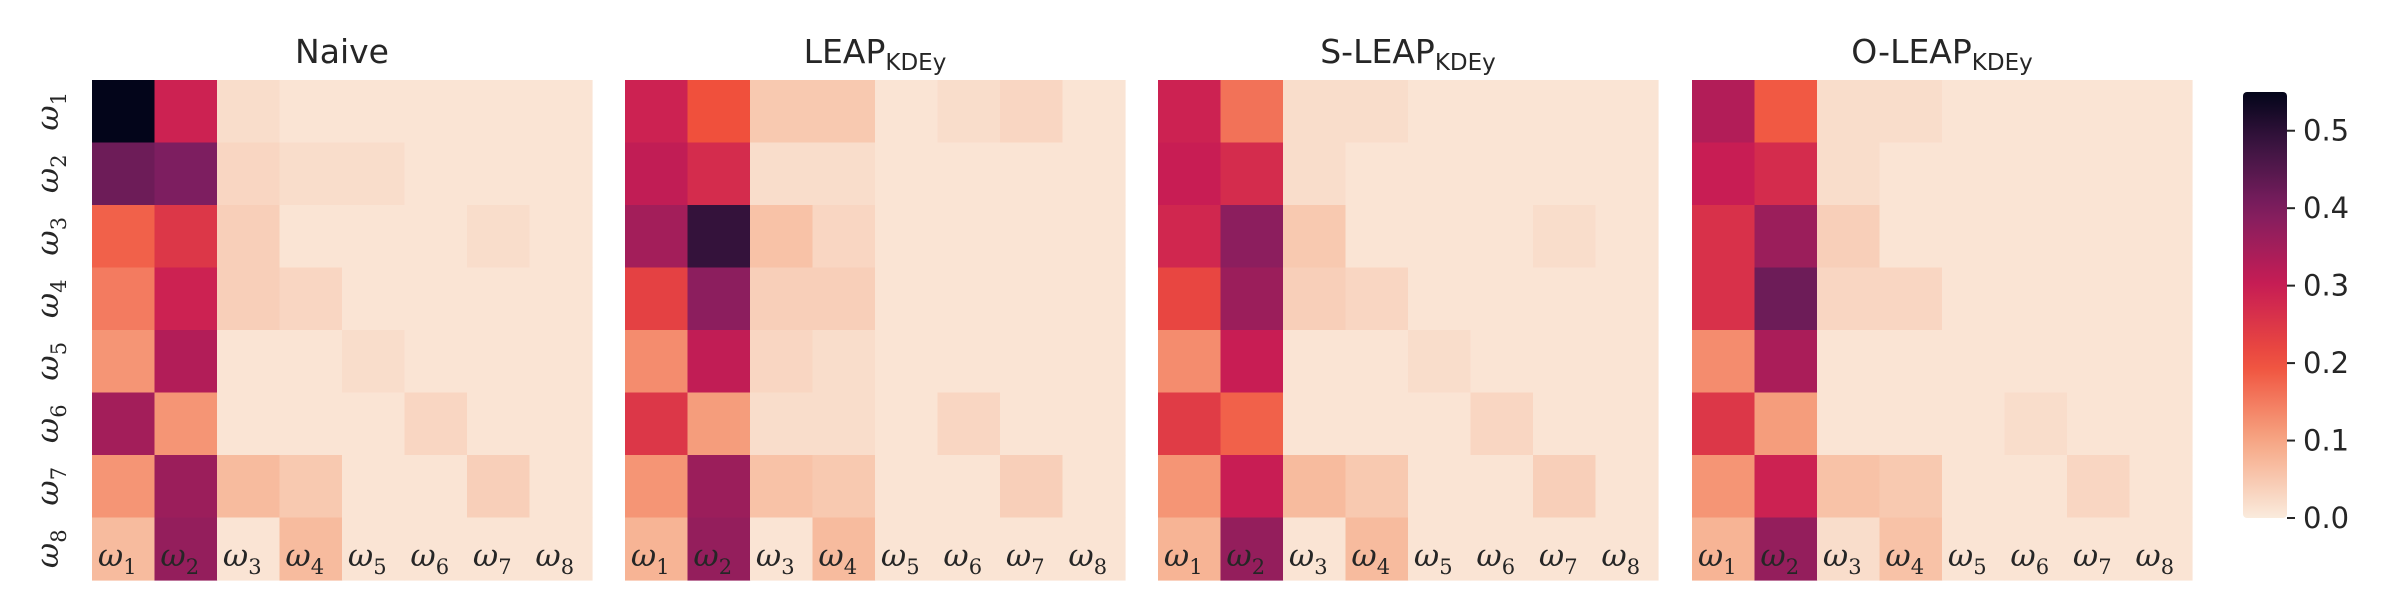 This screenshot has height=600, width=2400. What do you see at coordinates (50, 330) in the screenshot?
I see `y-tick-labels: ω1 ω2 ω3 ω4 ω5 ω6 ω7 ω8` at bounding box center [50, 330].